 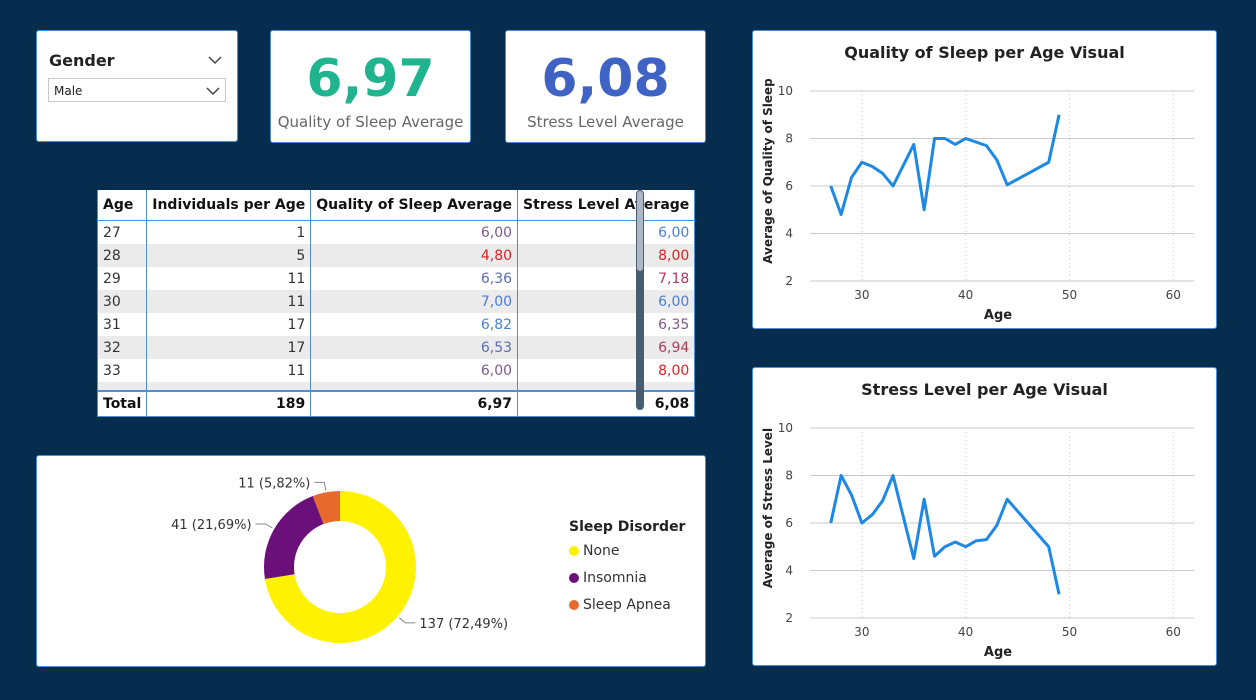 I want to click on cell-stress: 6,94, so click(x=606, y=347).